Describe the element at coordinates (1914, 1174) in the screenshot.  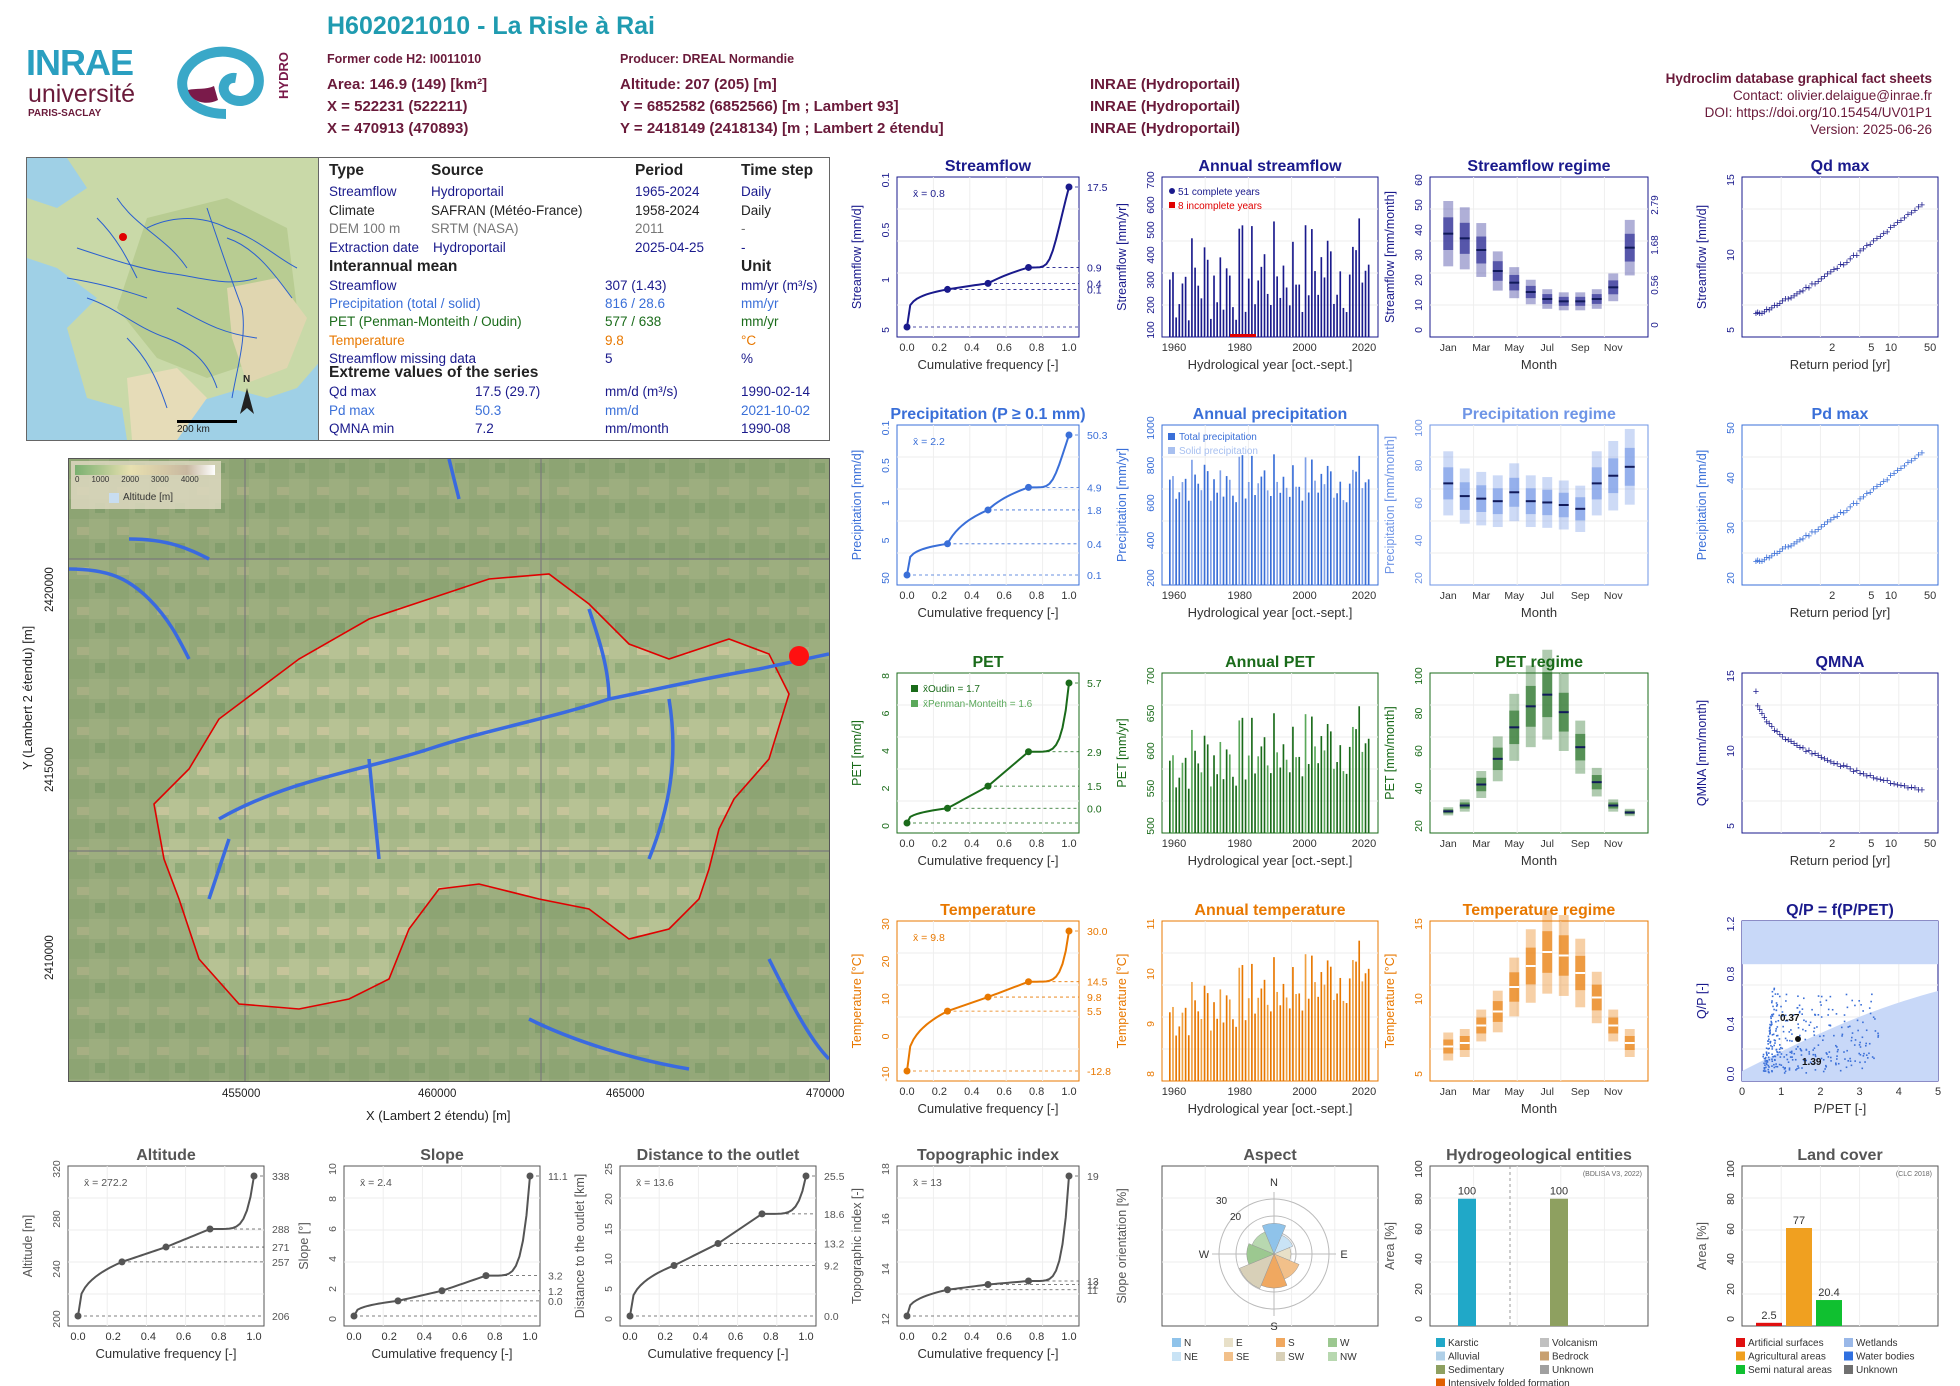
I see `source-note: (CLC 2018)` at that location.